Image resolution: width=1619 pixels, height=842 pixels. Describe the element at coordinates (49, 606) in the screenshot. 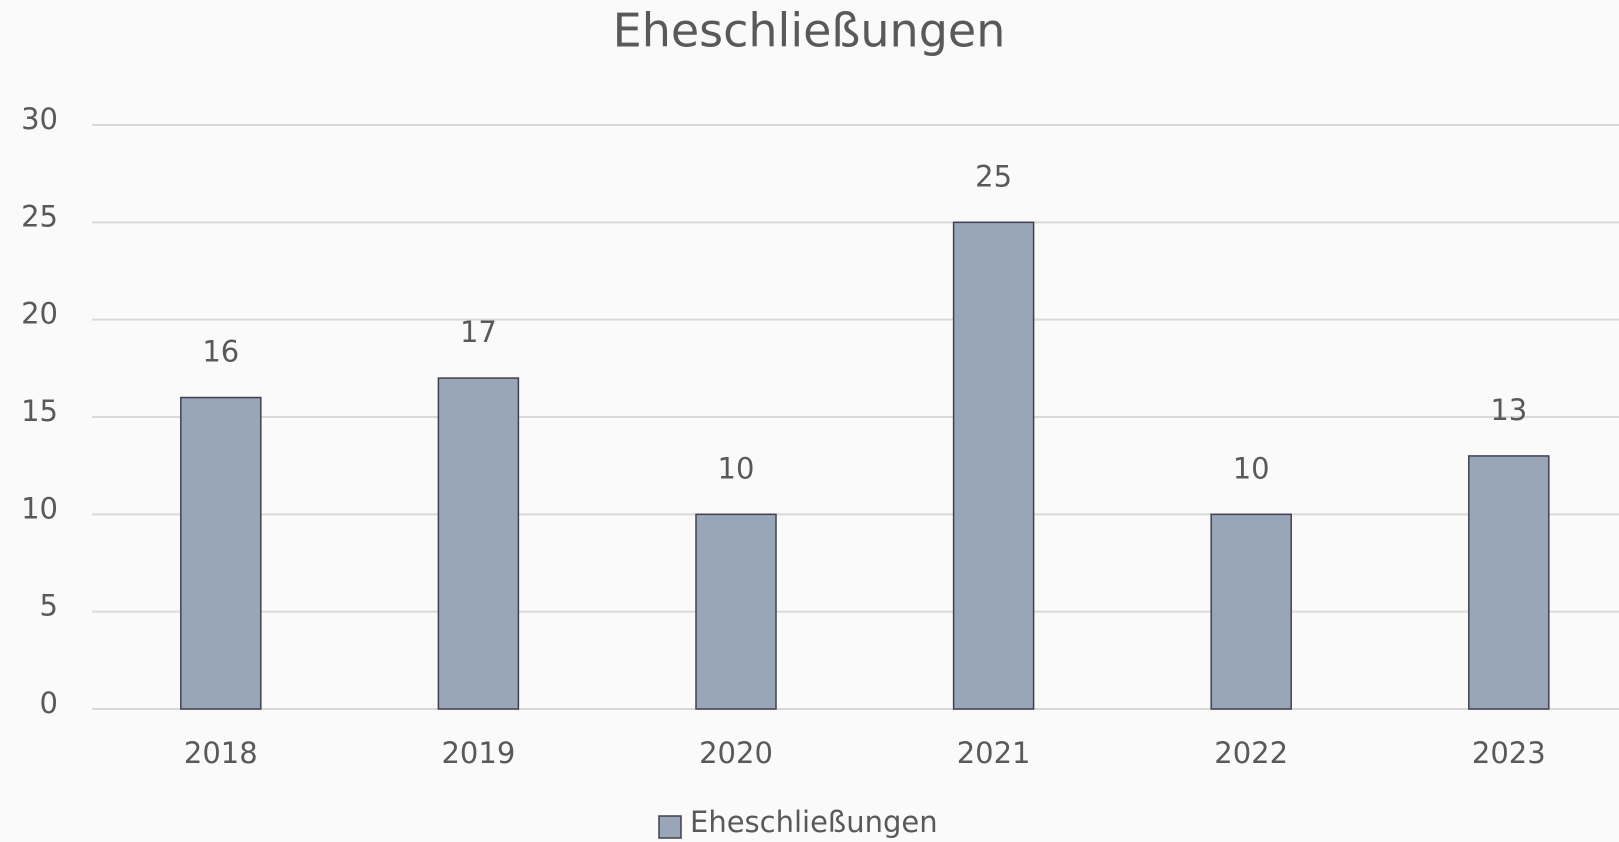

I see `y-tick-label: 5` at that location.